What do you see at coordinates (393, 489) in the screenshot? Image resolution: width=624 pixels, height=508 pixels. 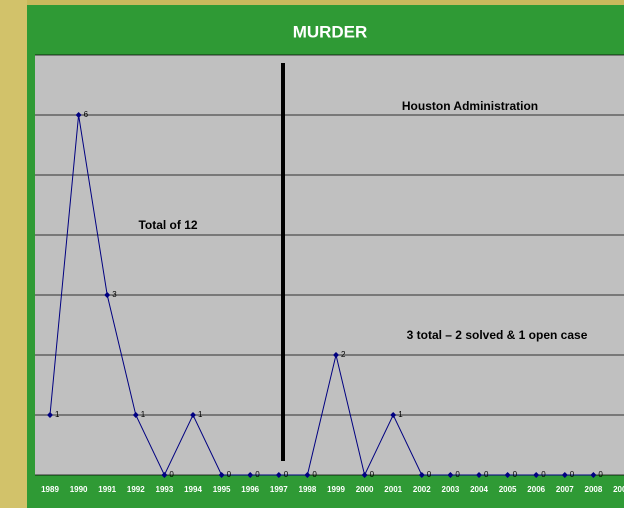 I see `x-tick-label: 2001` at bounding box center [393, 489].